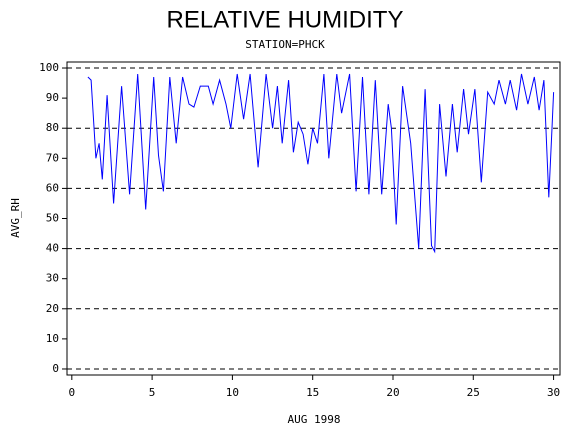  Describe the element at coordinates (312, 392) in the screenshot. I see `x-tick-label: 15` at that location.